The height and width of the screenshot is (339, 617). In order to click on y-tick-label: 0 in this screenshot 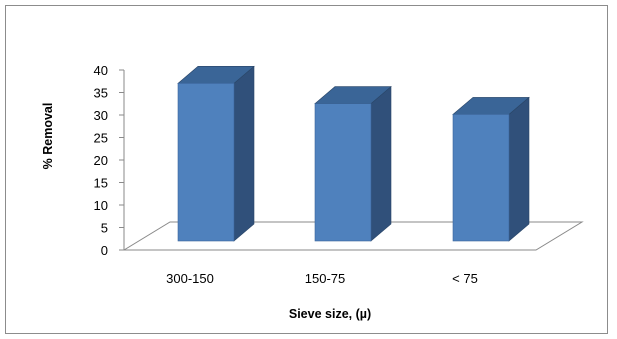, I will do `click(104, 250)`.